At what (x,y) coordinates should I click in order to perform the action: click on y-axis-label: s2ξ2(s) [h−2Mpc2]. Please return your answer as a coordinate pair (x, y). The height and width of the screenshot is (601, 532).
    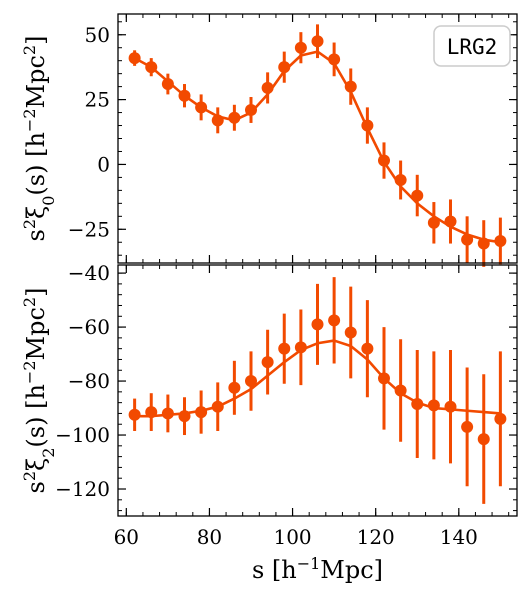
    Looking at the image, I should click on (39, 391).